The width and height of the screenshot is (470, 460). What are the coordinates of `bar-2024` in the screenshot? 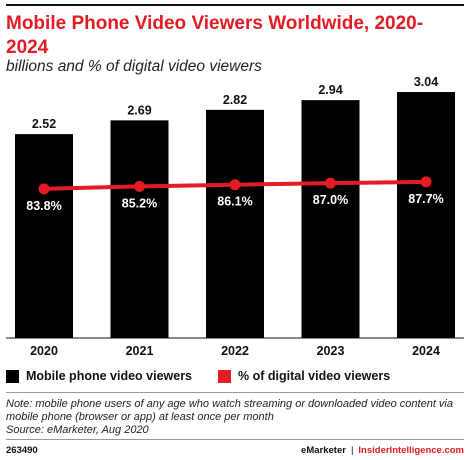 It's located at (426, 215).